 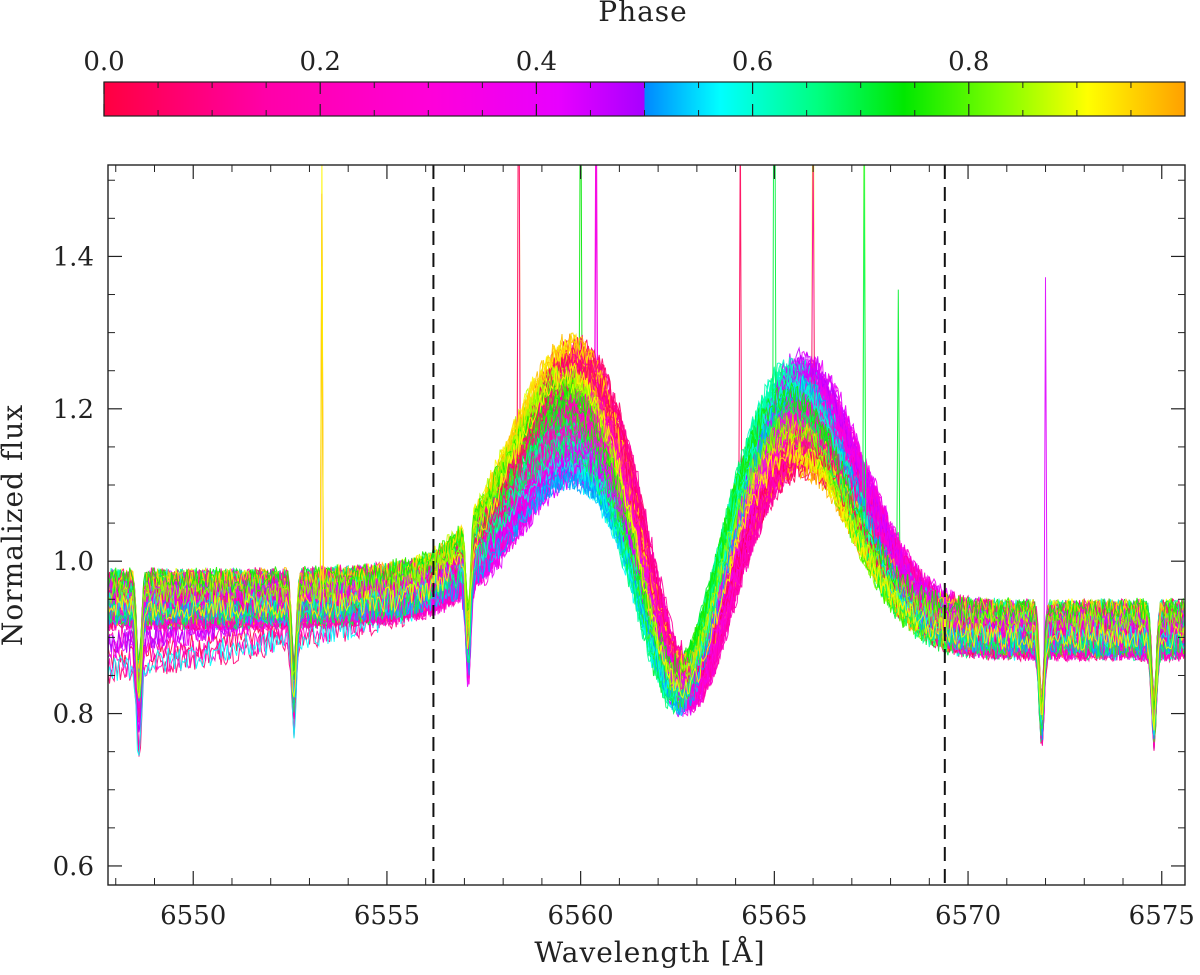 I want to click on y-tick-label: 0.6, so click(x=73, y=867).